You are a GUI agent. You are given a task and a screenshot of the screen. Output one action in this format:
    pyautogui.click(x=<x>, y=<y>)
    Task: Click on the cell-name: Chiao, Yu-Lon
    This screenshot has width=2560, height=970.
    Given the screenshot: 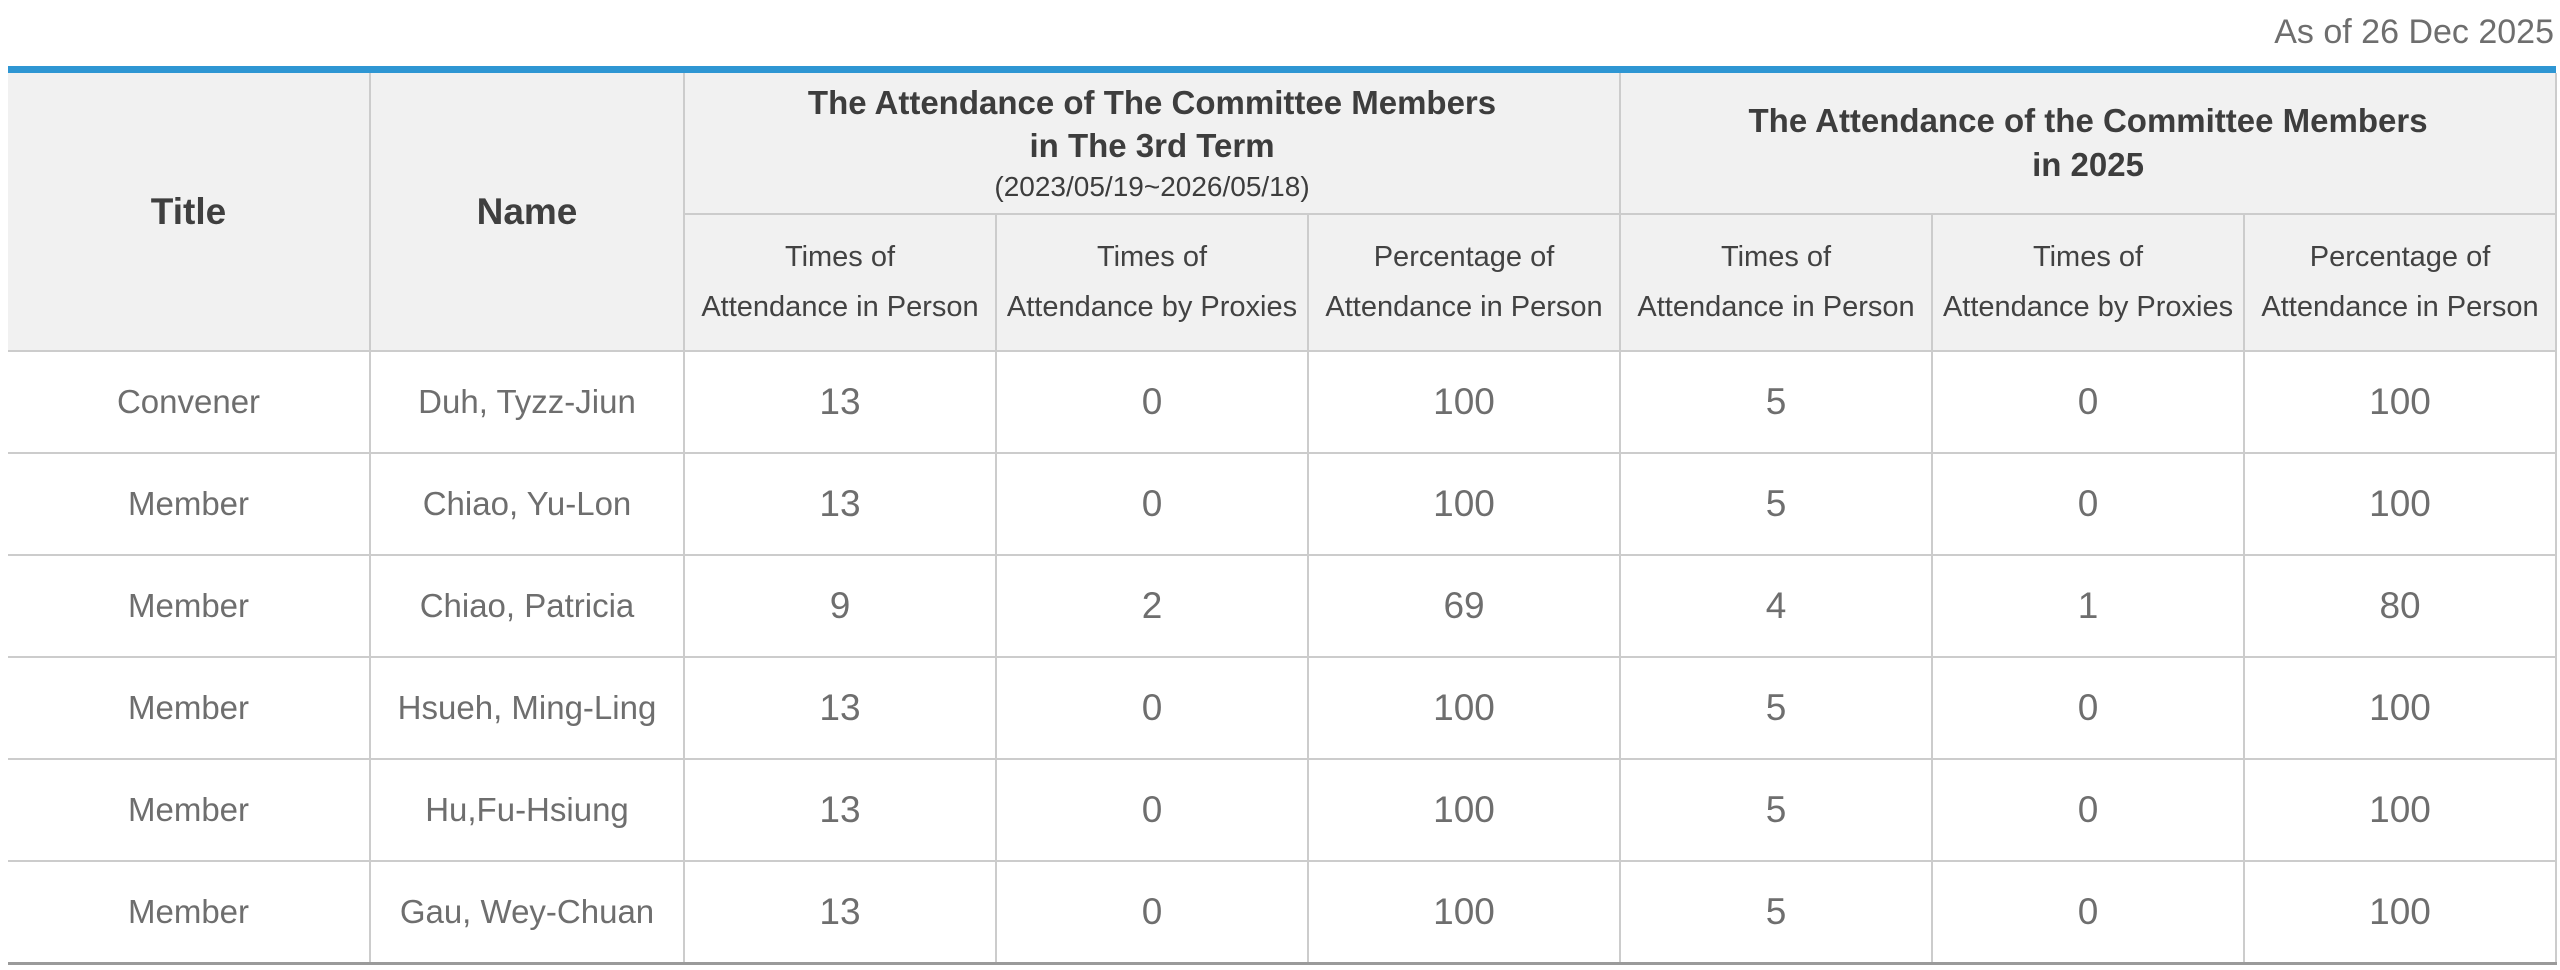 What is the action you would take?
    pyautogui.click(x=527, y=504)
    